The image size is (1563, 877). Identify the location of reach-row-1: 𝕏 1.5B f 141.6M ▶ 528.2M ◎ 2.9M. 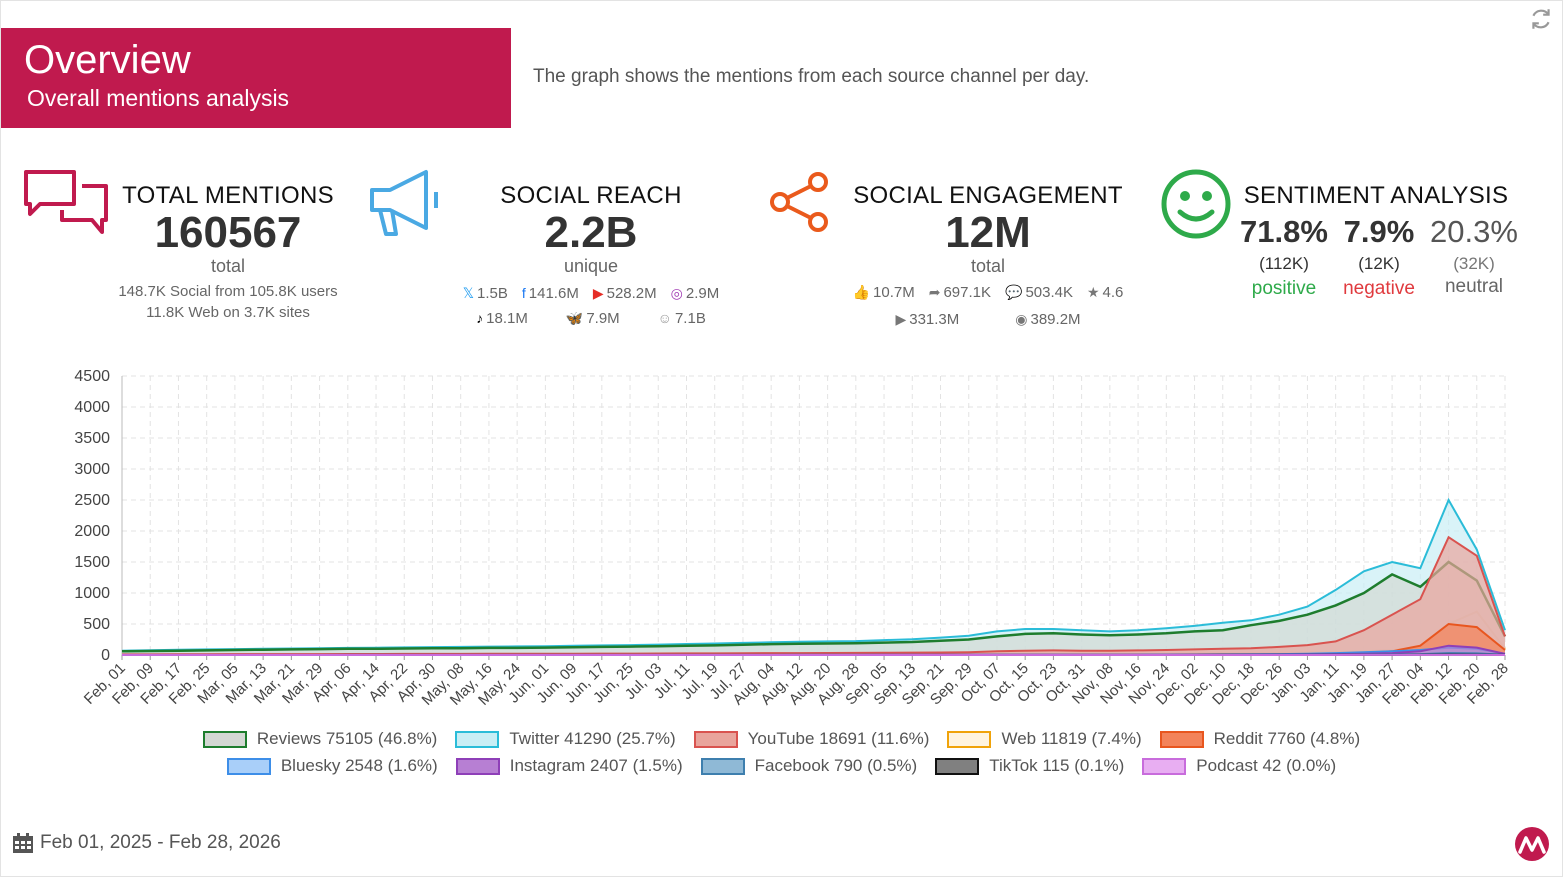
(591, 293).